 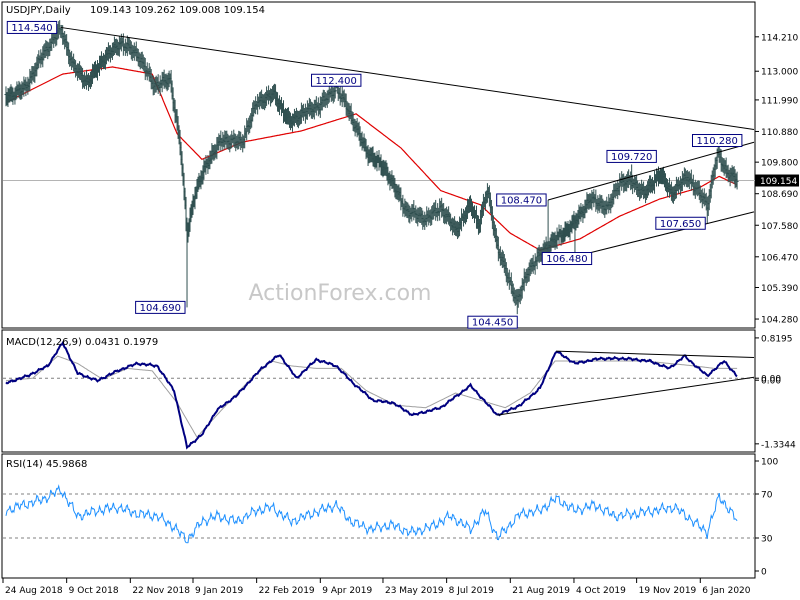 I want to click on annotation-104.450: 104.450, so click(x=492, y=322).